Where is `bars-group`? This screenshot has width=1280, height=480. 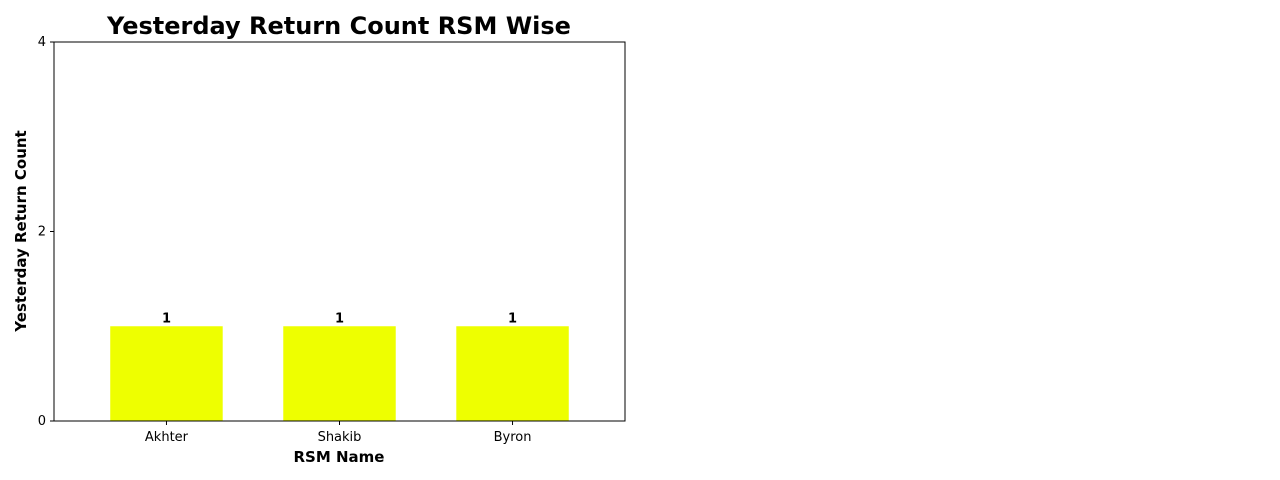 bars-group is located at coordinates (339, 373).